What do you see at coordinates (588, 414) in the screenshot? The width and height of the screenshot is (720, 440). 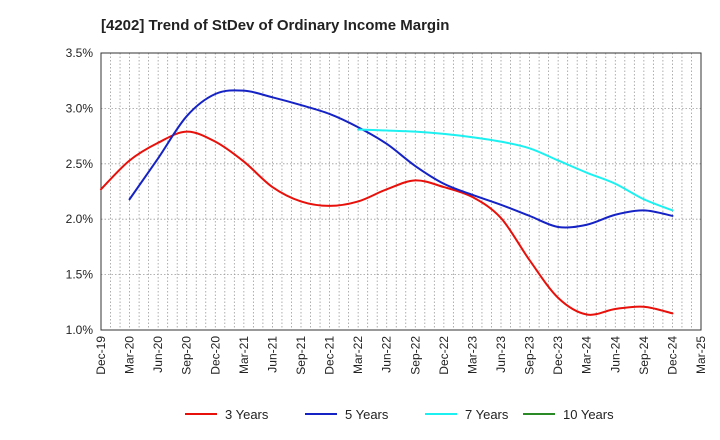 I see `legend-label: 10 Years` at bounding box center [588, 414].